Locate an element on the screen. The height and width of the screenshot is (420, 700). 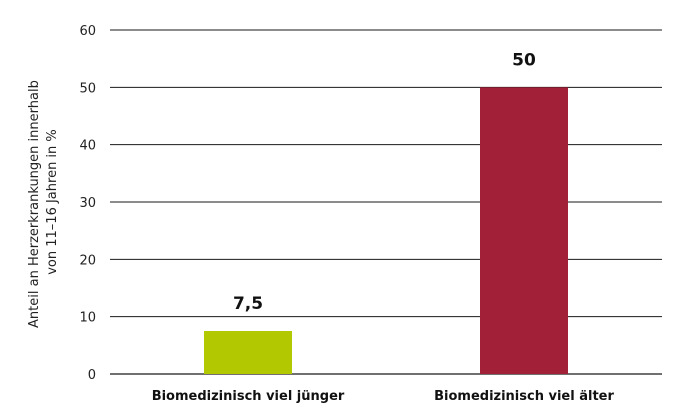
bar-value-label: 50 is located at coordinates (524, 60).